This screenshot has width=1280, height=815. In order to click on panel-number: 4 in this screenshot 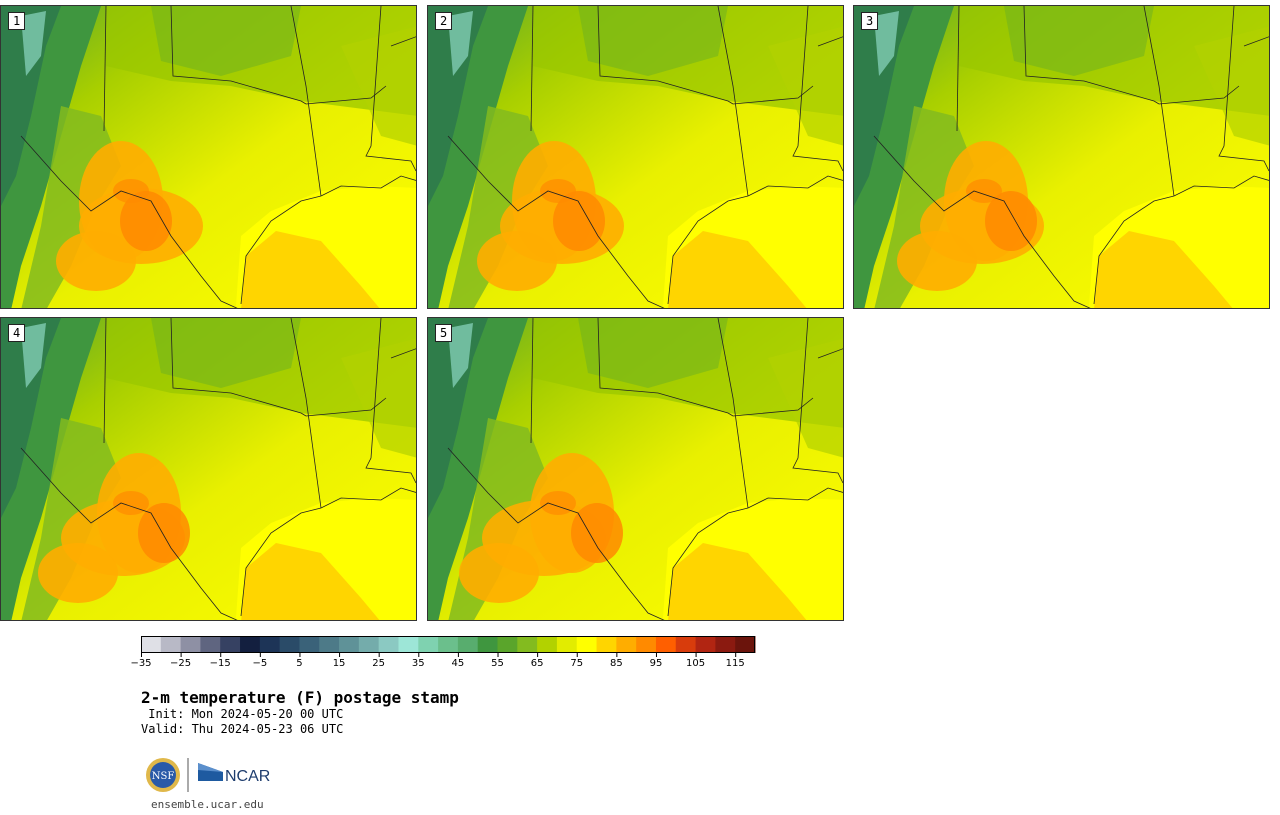, I will do `click(17, 333)`.